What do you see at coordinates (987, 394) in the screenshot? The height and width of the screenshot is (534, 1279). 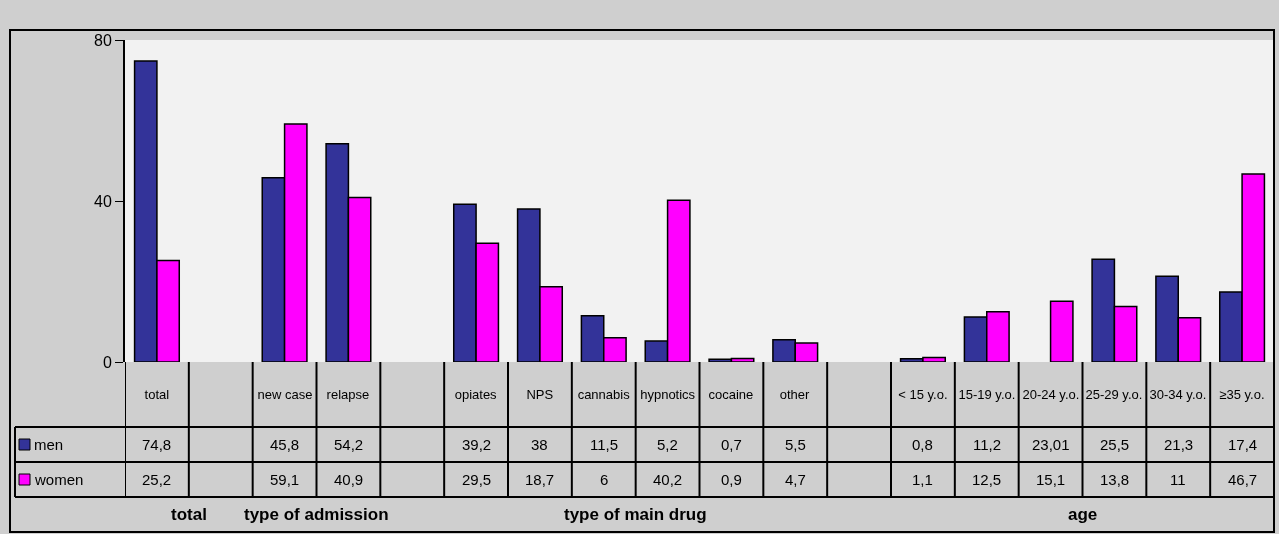 I see `x-tick-label: 15-19 y.o.` at bounding box center [987, 394].